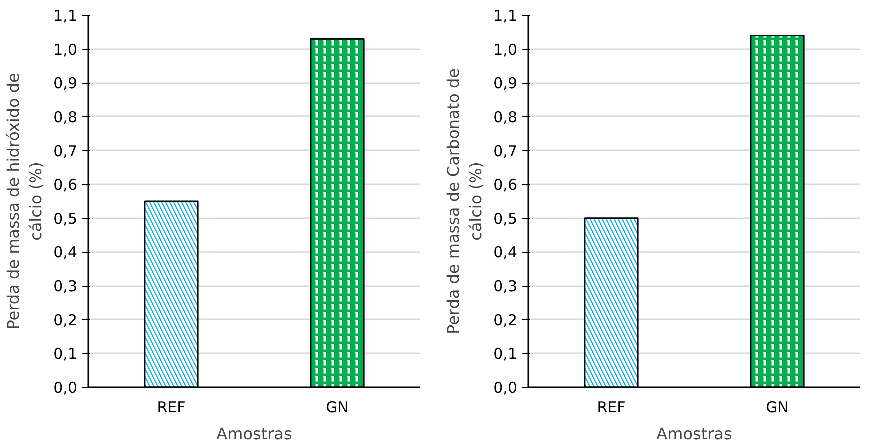  I want to click on y-axis-title: Perda de massa de hidróxido de cálcio (%), so click(25, 201).